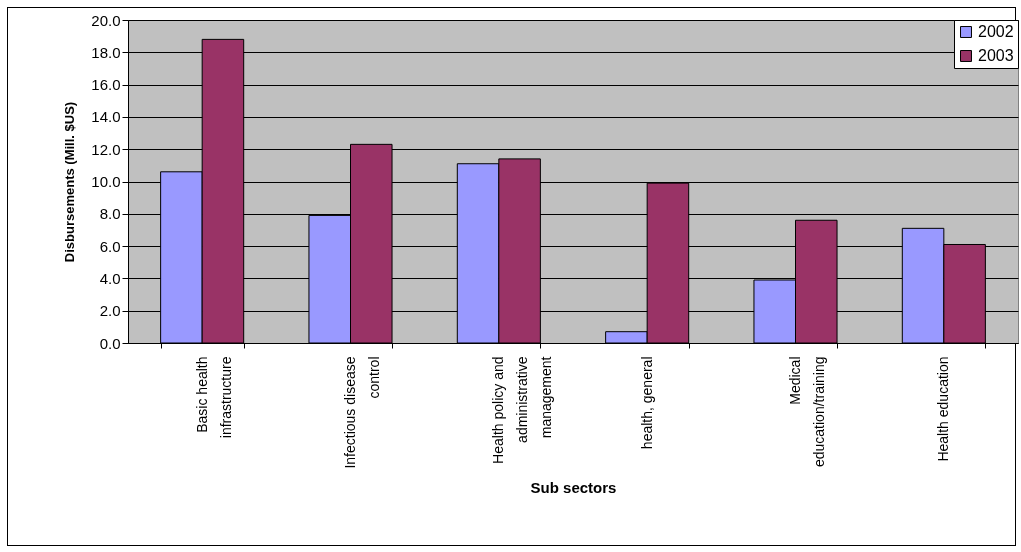 The width and height of the screenshot is (1021, 552). I want to click on y-axis-title: Disbursements (Mill. $US), so click(70, 182).